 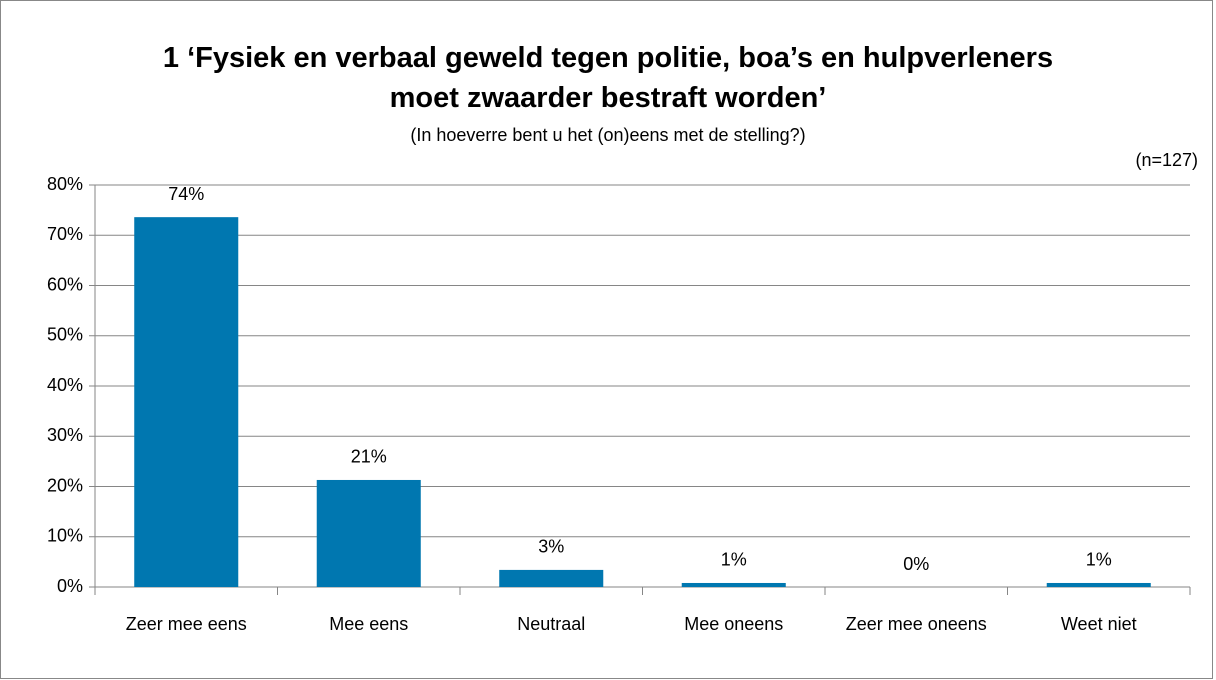 What do you see at coordinates (65, 485) in the screenshot?
I see `y-tick-label: 20%` at bounding box center [65, 485].